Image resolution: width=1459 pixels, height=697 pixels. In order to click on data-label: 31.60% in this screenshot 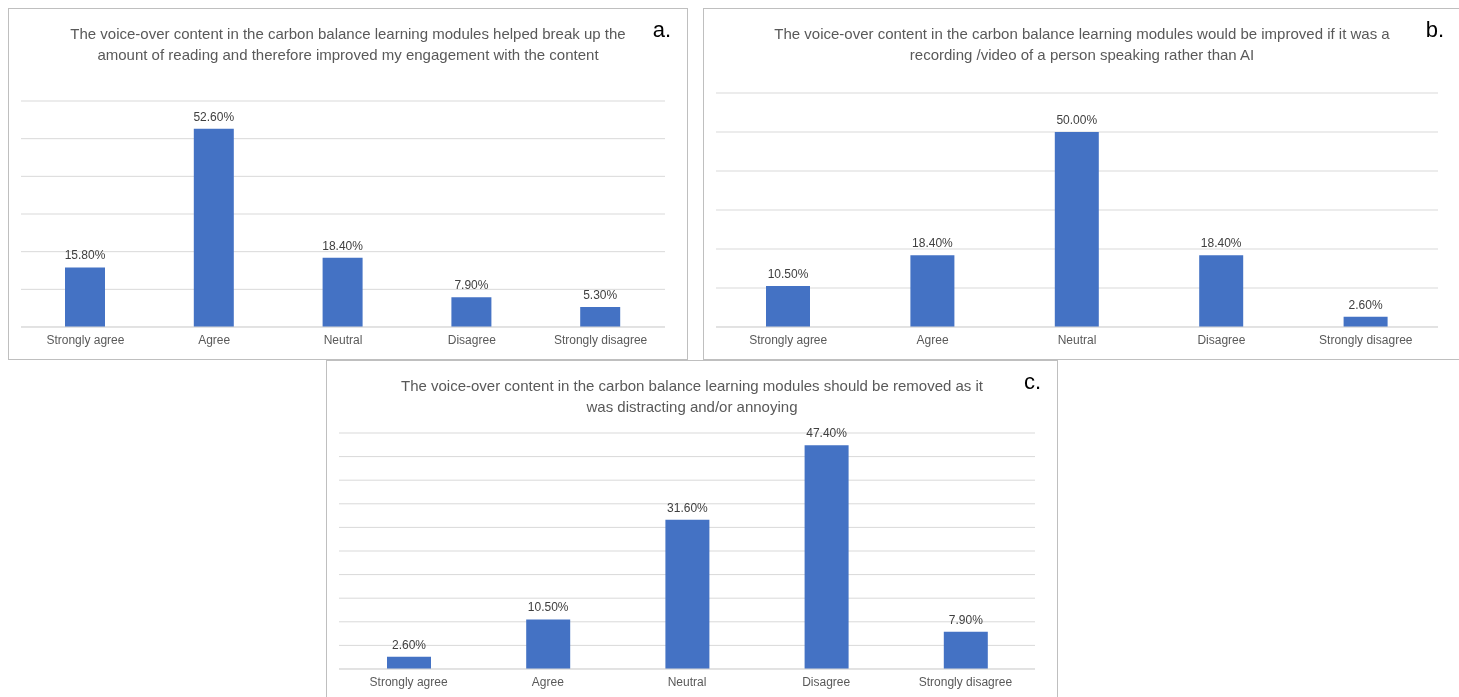, I will do `click(688, 507)`.